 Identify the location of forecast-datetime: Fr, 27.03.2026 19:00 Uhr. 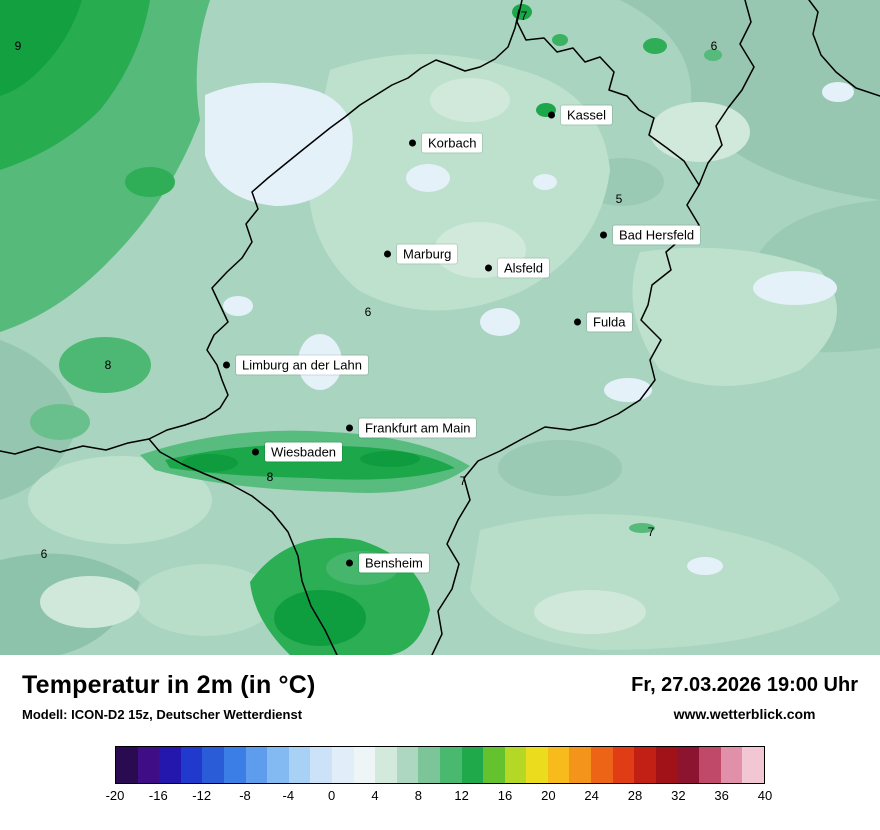
(744, 685).